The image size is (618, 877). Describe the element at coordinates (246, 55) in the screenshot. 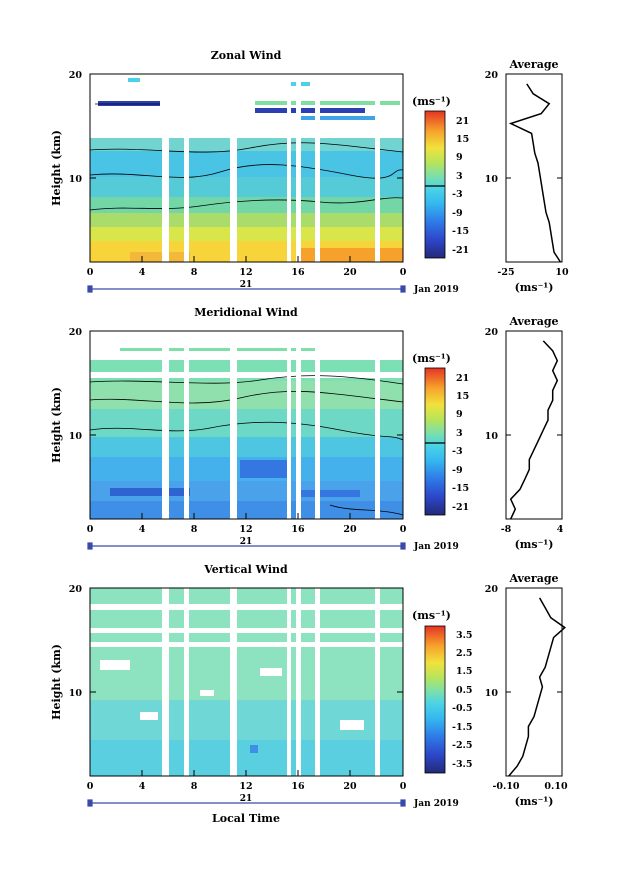

I see `zonal-title: Zonal Wind` at that location.